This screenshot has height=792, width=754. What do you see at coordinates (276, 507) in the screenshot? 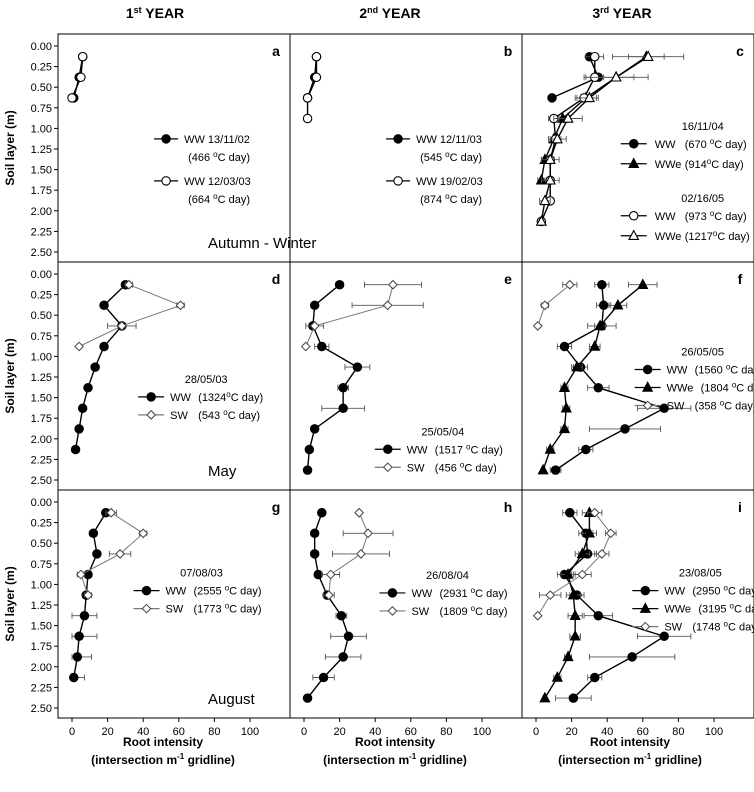
I see `panel-letter: g` at bounding box center [276, 507].